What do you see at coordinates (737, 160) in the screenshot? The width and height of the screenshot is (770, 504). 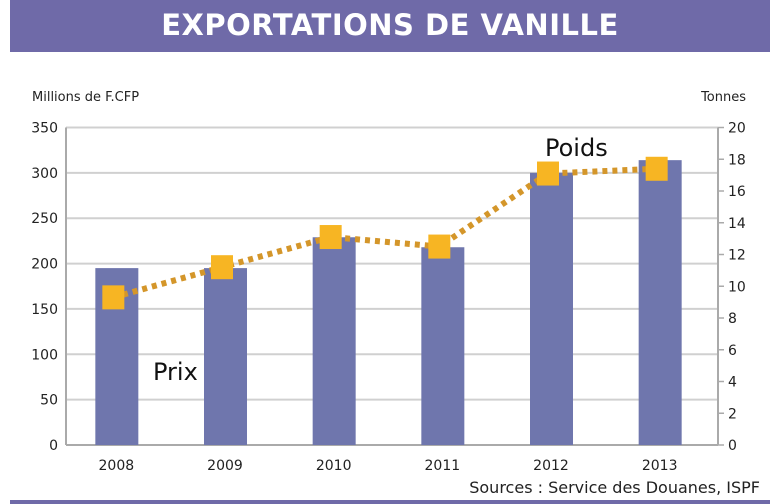 I see `y2-tick-label: 18` at bounding box center [737, 160].